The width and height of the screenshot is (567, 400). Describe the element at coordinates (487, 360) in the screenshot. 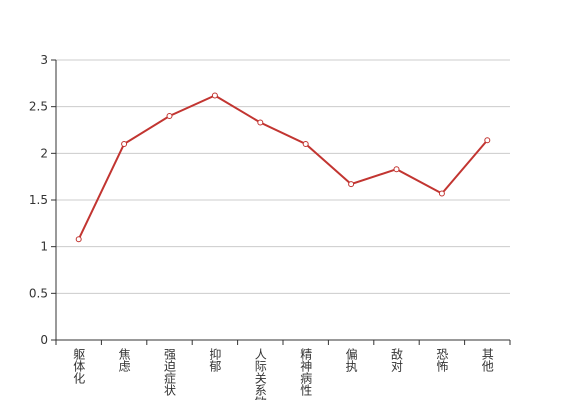

I see `x-tick-label: 其他` at that location.